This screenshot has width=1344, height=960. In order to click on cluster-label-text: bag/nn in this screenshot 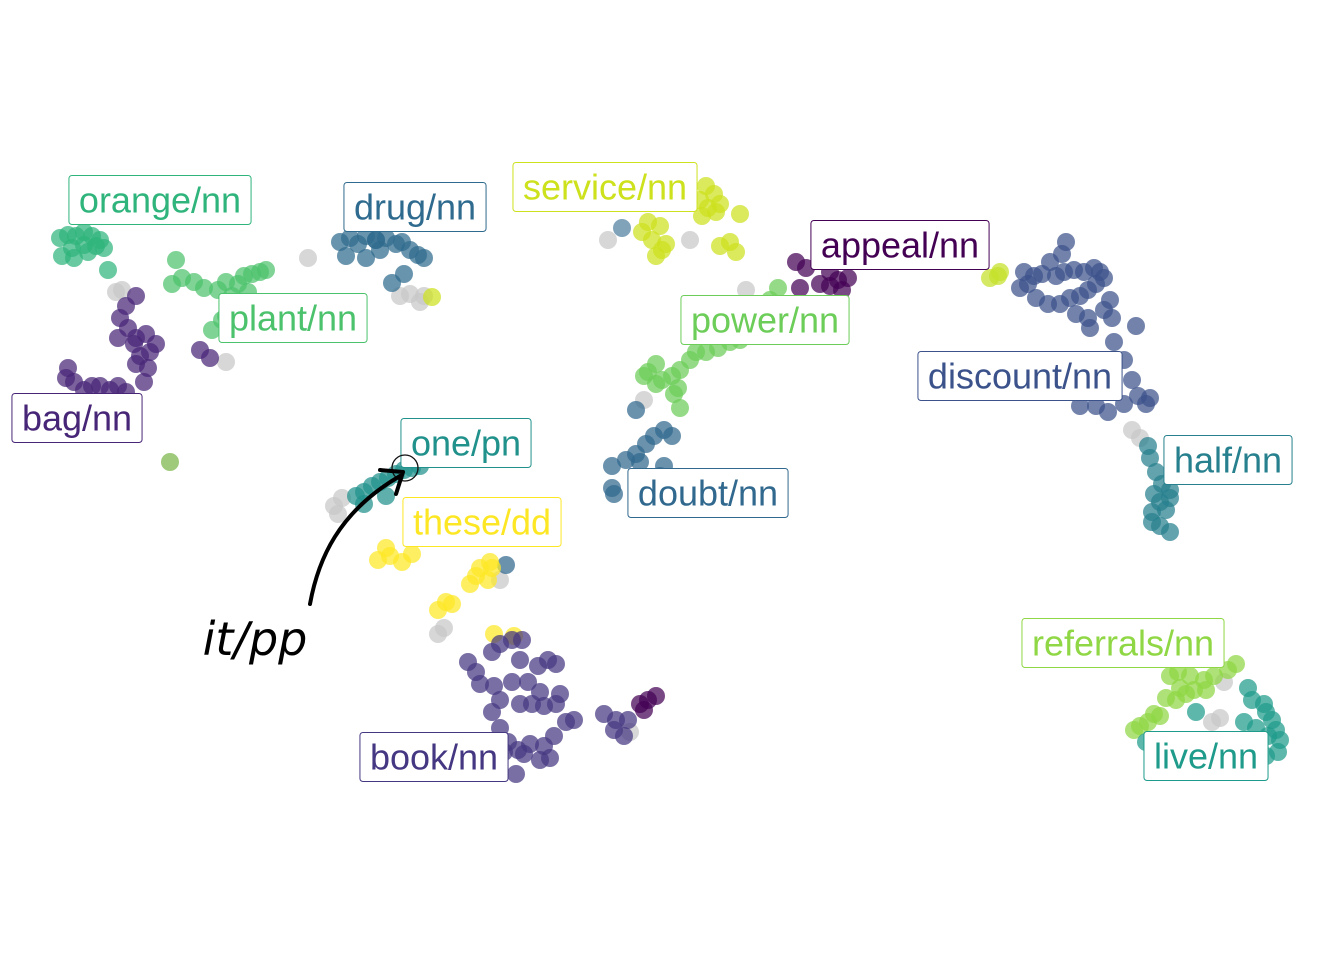, I will do `click(77, 418)`.